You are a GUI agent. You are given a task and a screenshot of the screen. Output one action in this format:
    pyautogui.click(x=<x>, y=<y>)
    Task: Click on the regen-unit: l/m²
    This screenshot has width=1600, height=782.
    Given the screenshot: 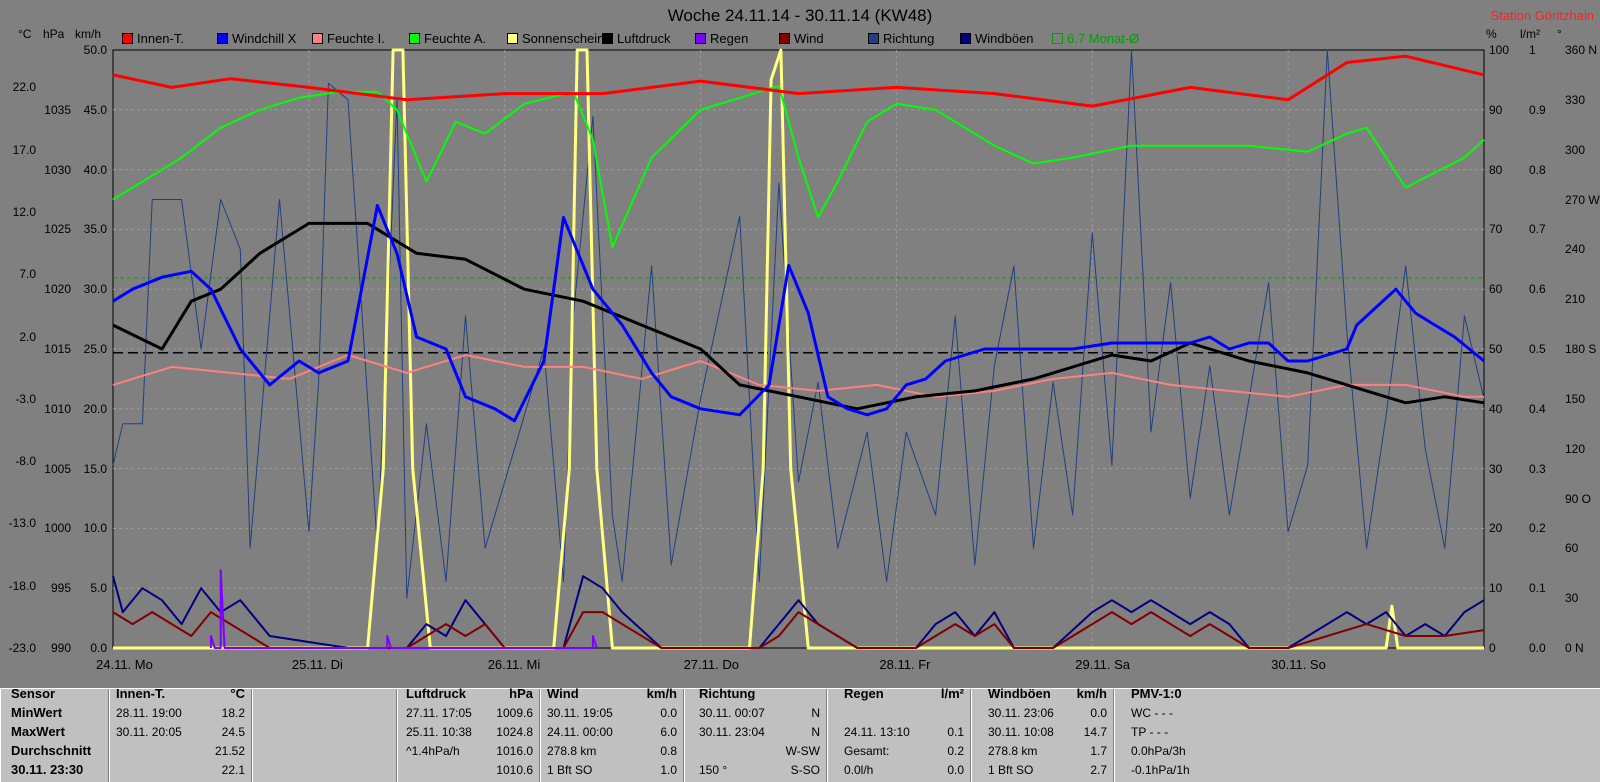 What is the action you would take?
    pyautogui.click(x=952, y=693)
    